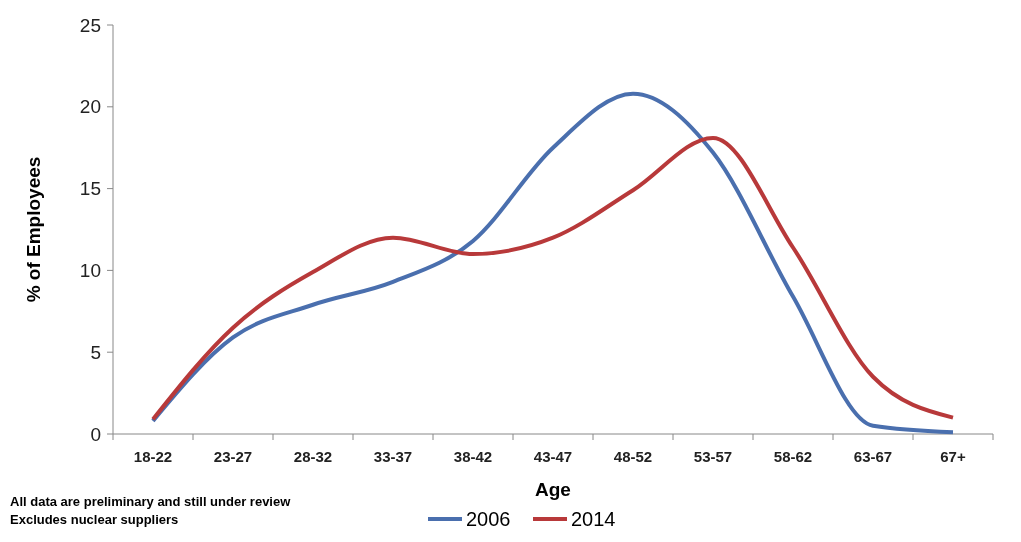 The height and width of the screenshot is (542, 1021). What do you see at coordinates (90, 189) in the screenshot?
I see `y-tick-label: 15` at bounding box center [90, 189].